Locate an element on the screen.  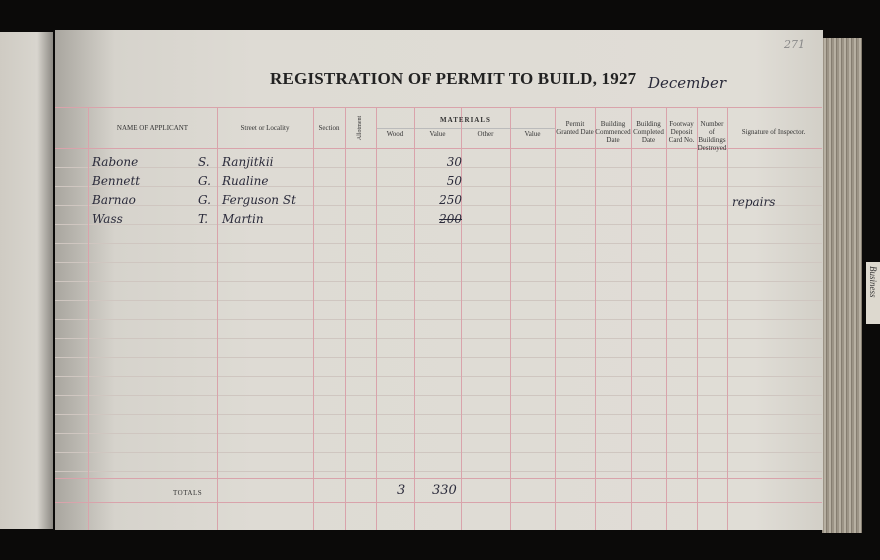
column-header-commenced: Building Commenced Date is located at coordinates (613, 132).